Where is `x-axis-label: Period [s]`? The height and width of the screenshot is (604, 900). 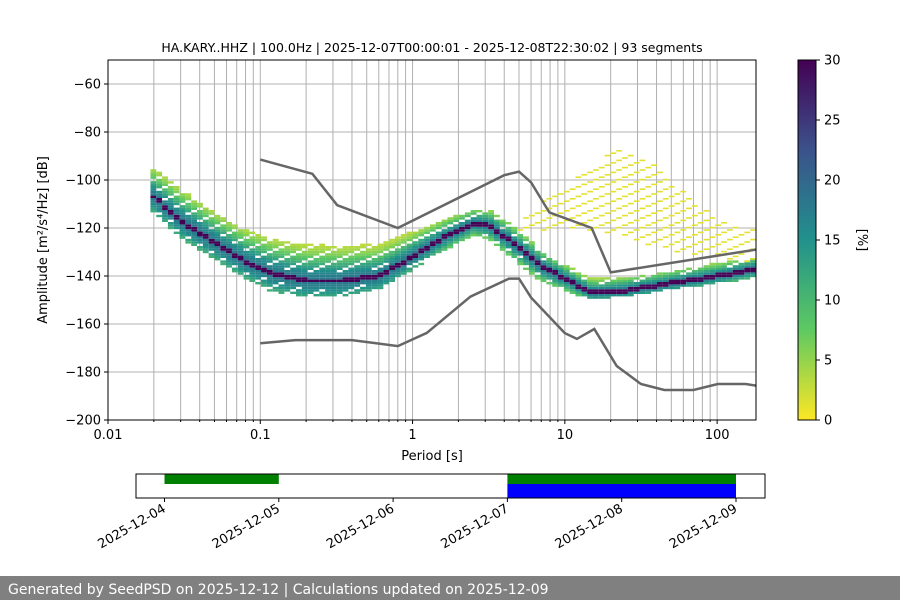
x-axis-label: Period [s] is located at coordinates (432, 456).